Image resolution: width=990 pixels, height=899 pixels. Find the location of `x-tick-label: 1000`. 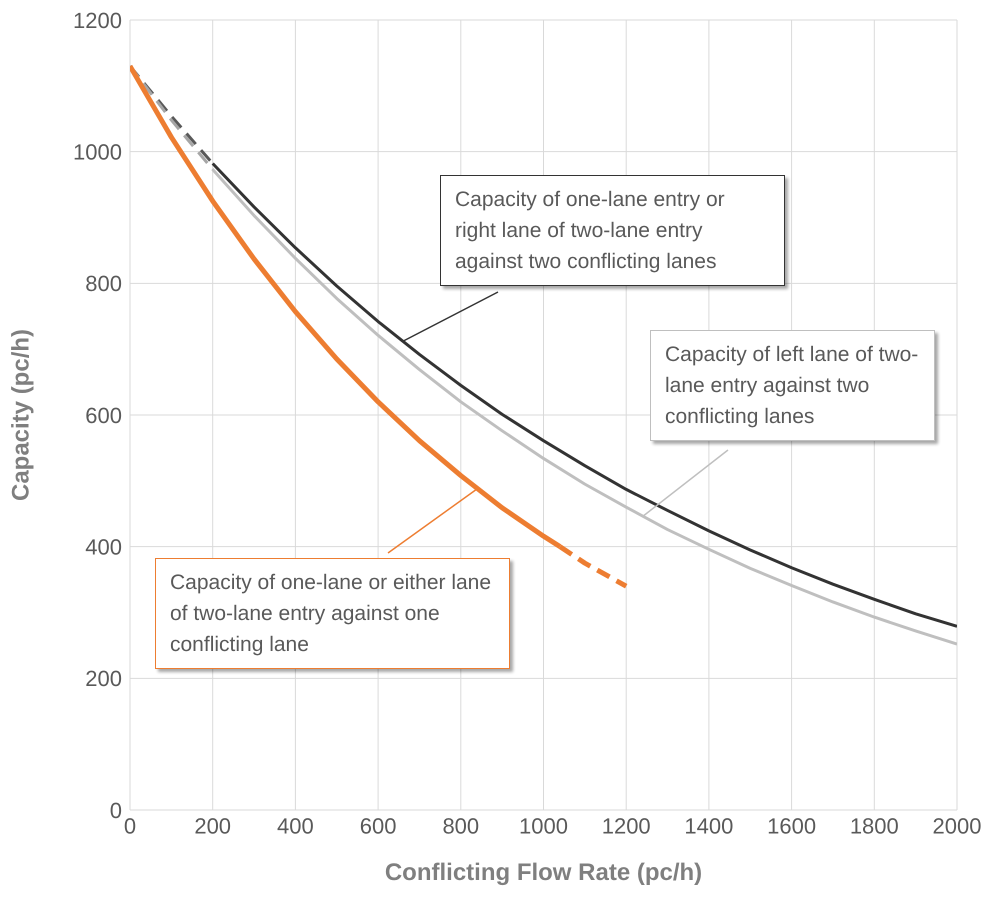

x-tick-label: 1000 is located at coordinates (543, 826).